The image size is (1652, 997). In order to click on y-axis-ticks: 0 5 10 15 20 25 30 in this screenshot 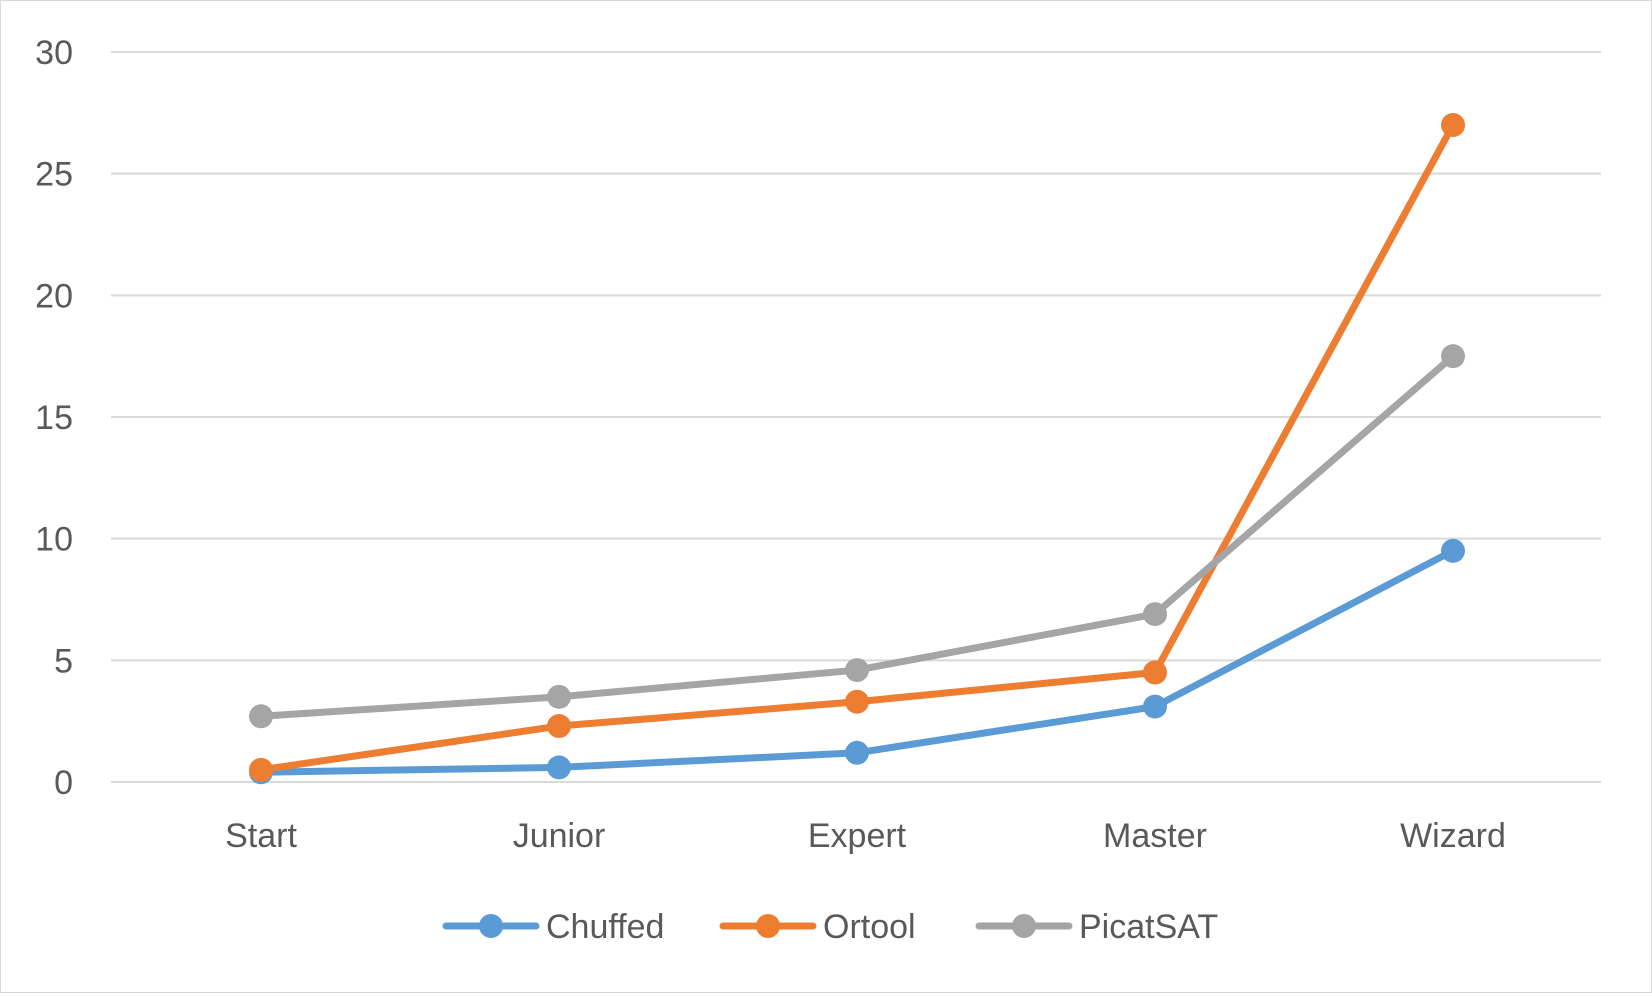, I will do `click(54, 418)`.